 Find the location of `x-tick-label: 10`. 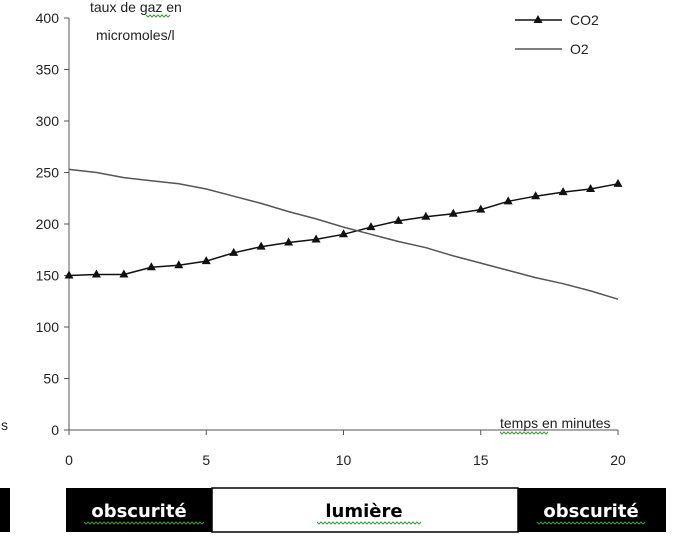

x-tick-label: 10 is located at coordinates (344, 460).